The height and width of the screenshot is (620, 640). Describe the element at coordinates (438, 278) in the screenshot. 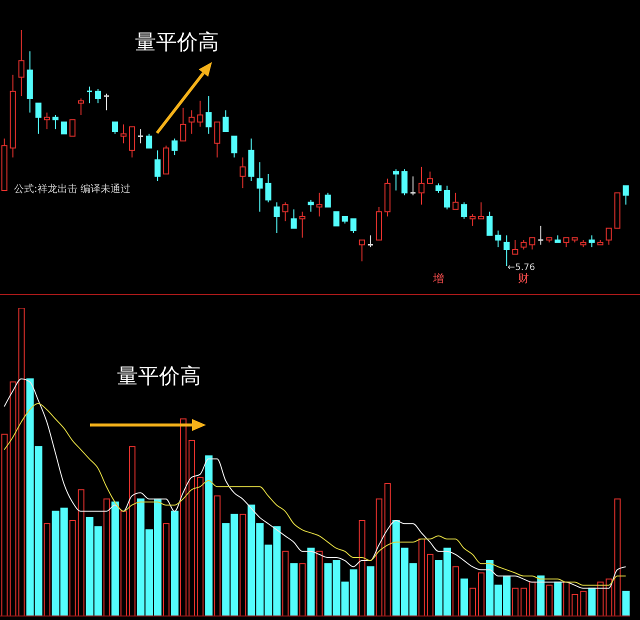

I see `x-tick-label: 增` at that location.